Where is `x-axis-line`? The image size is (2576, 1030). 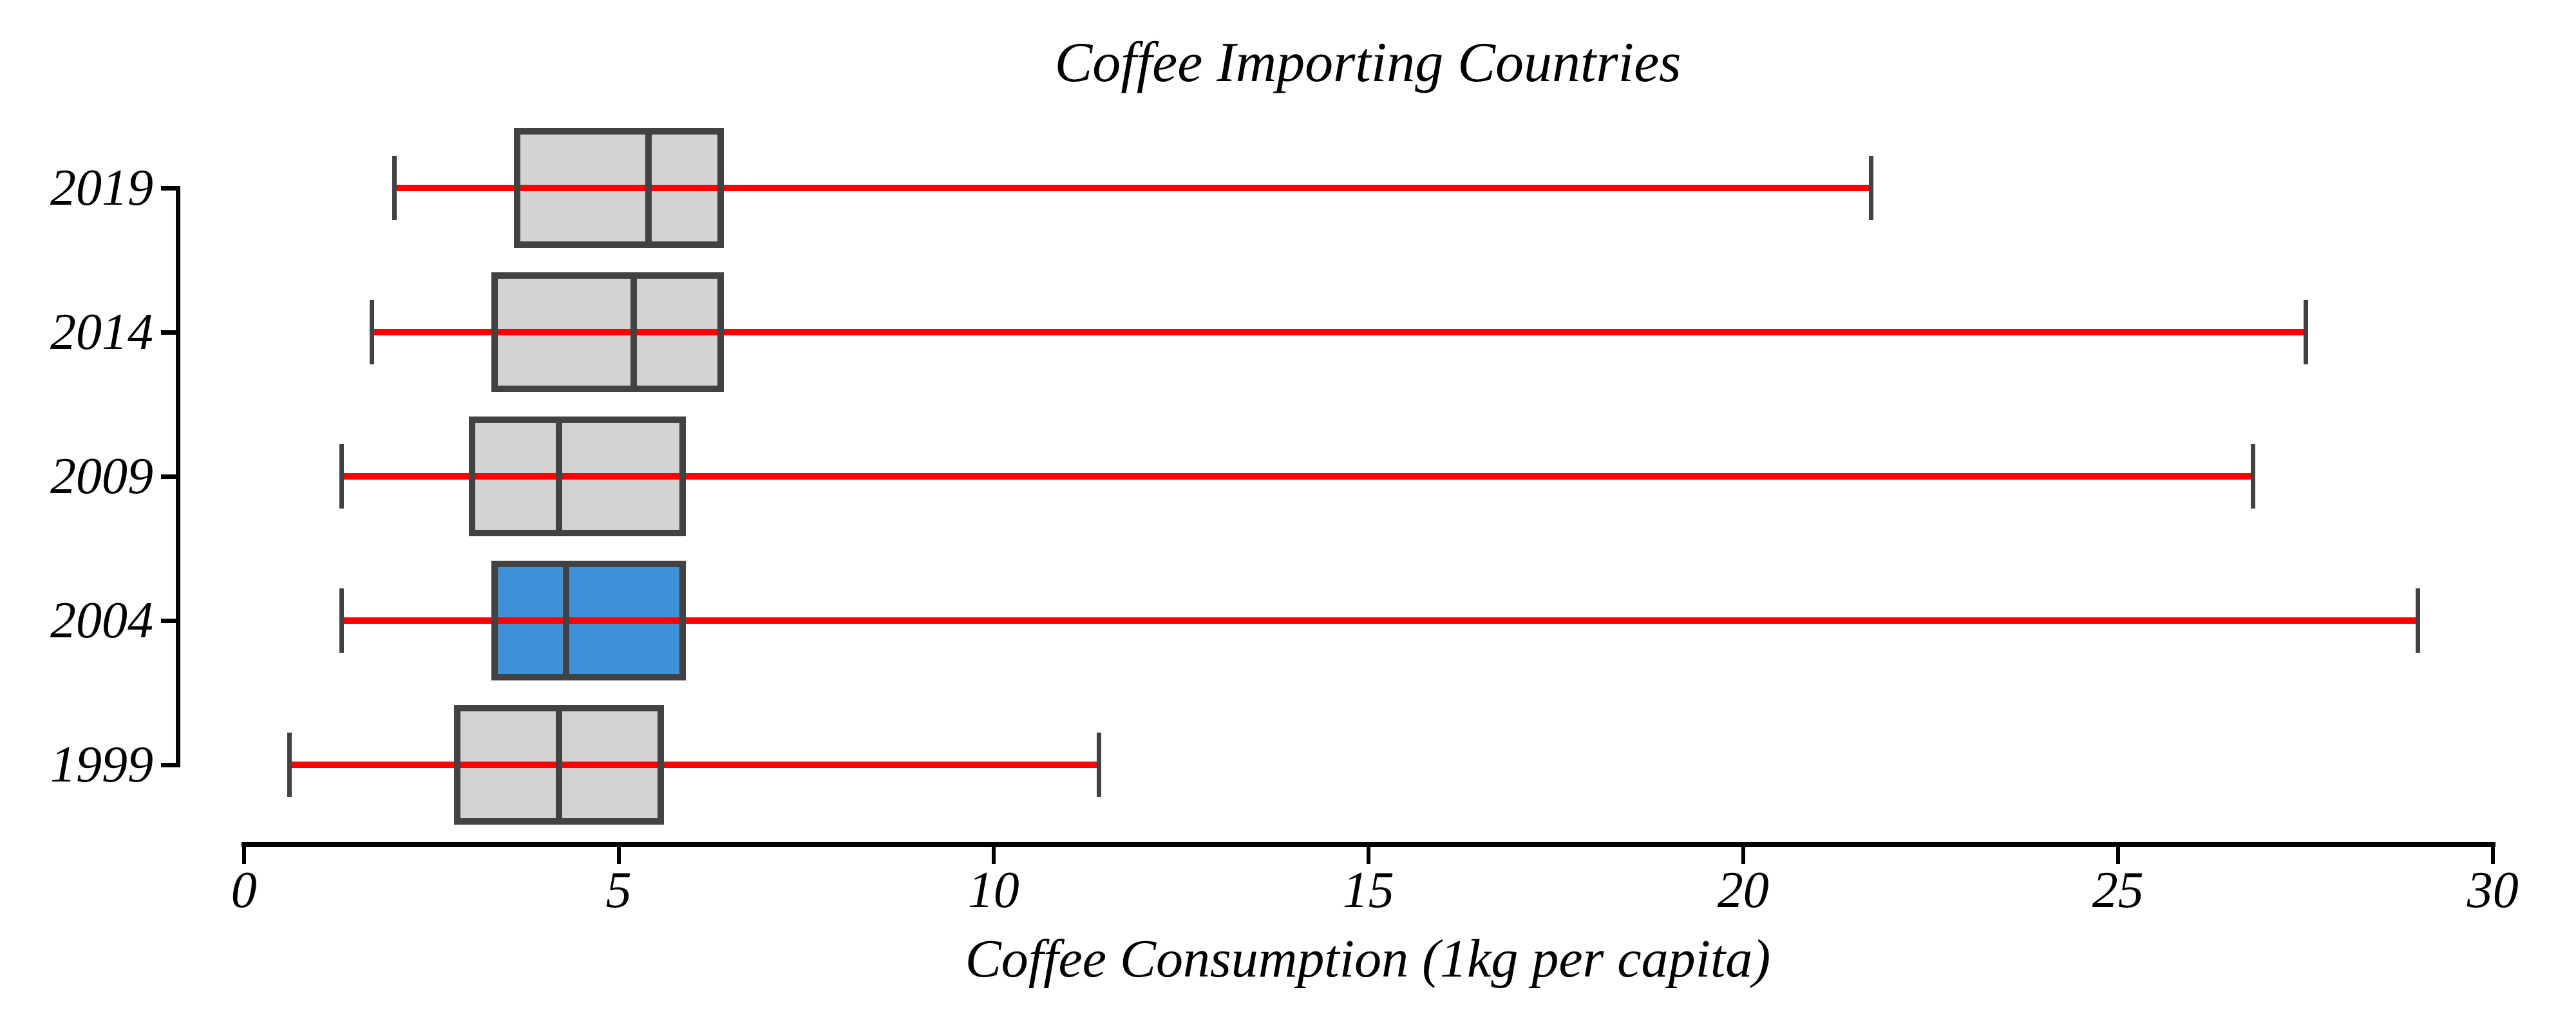
x-axis-line is located at coordinates (1368, 845).